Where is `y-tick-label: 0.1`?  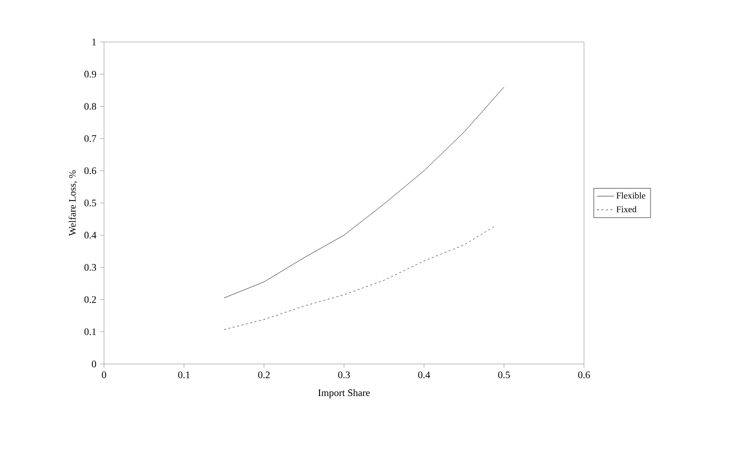
y-tick-label: 0.1 is located at coordinates (90, 332).